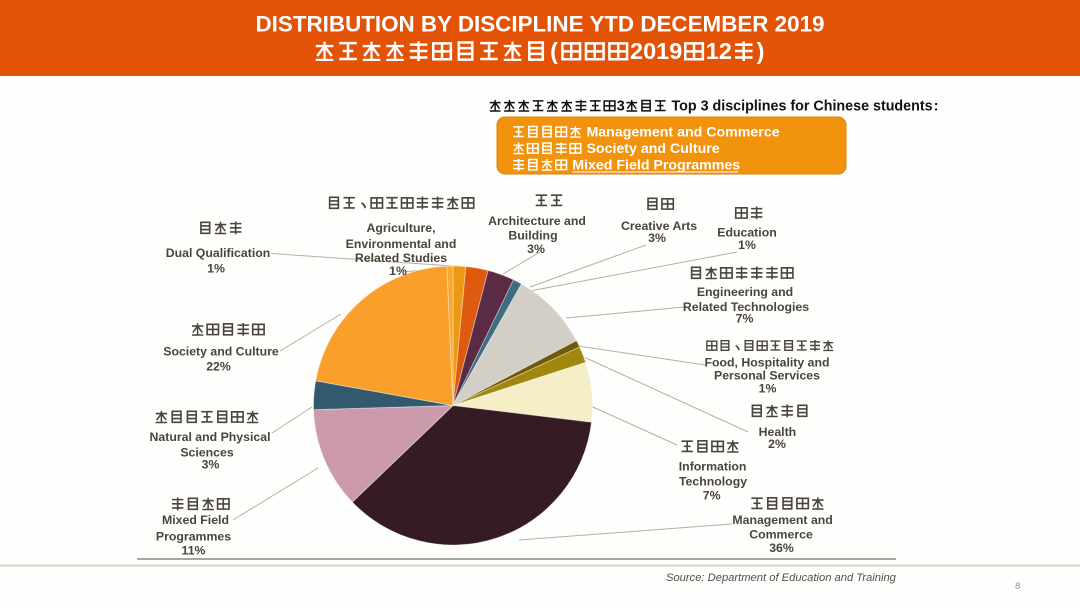 The height and width of the screenshot is (613, 1080). I want to click on svg-text: Mixed Field Programmes, so click(654, 166).